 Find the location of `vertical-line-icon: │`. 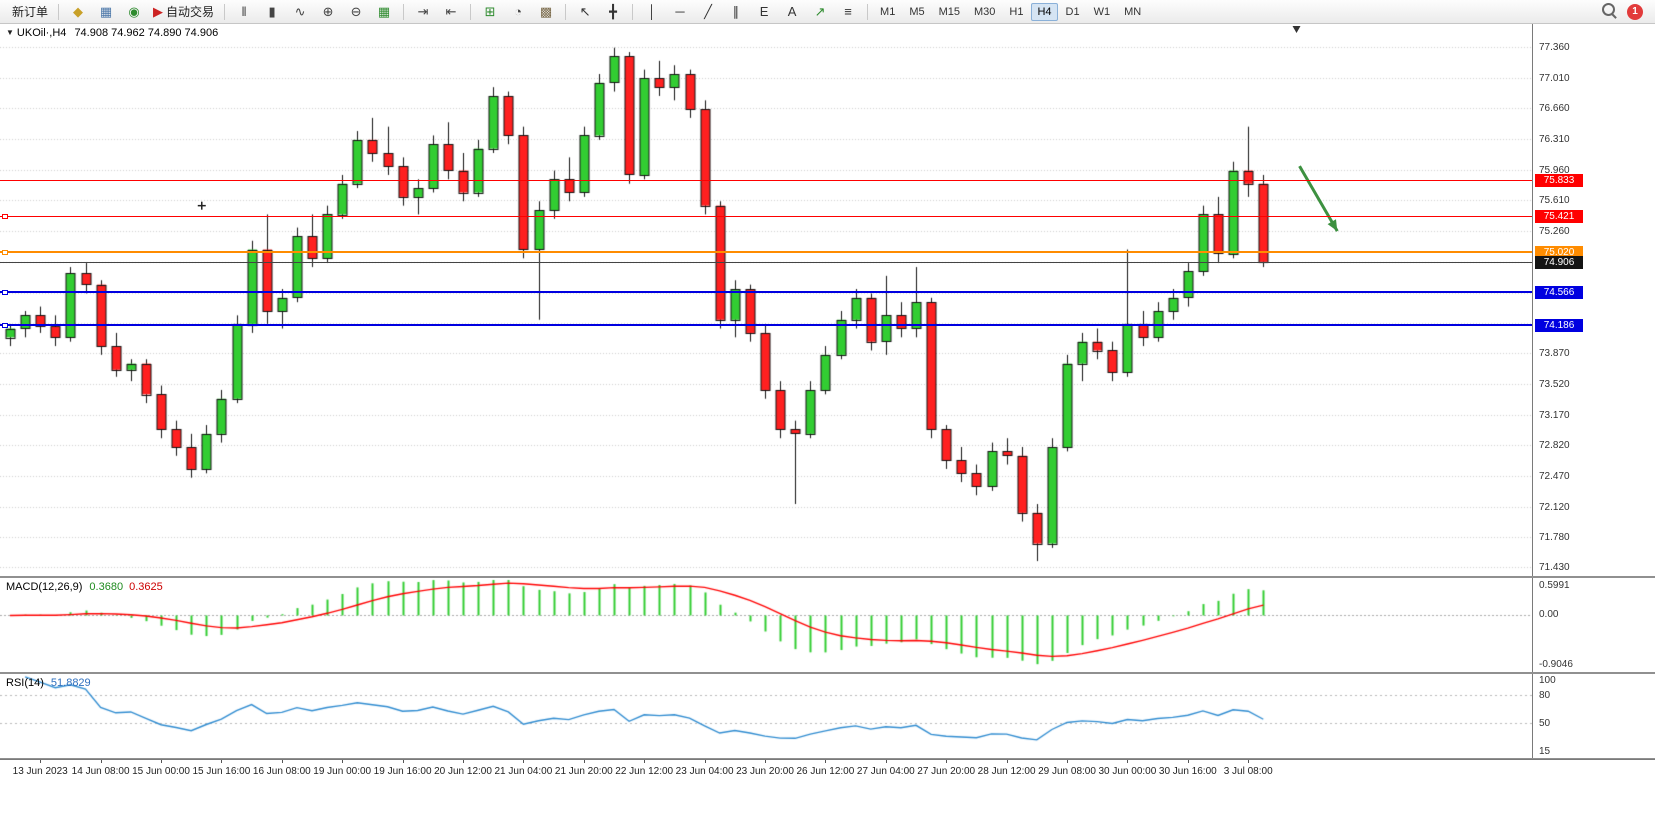

vertical-line-icon: │ is located at coordinates (652, 12).